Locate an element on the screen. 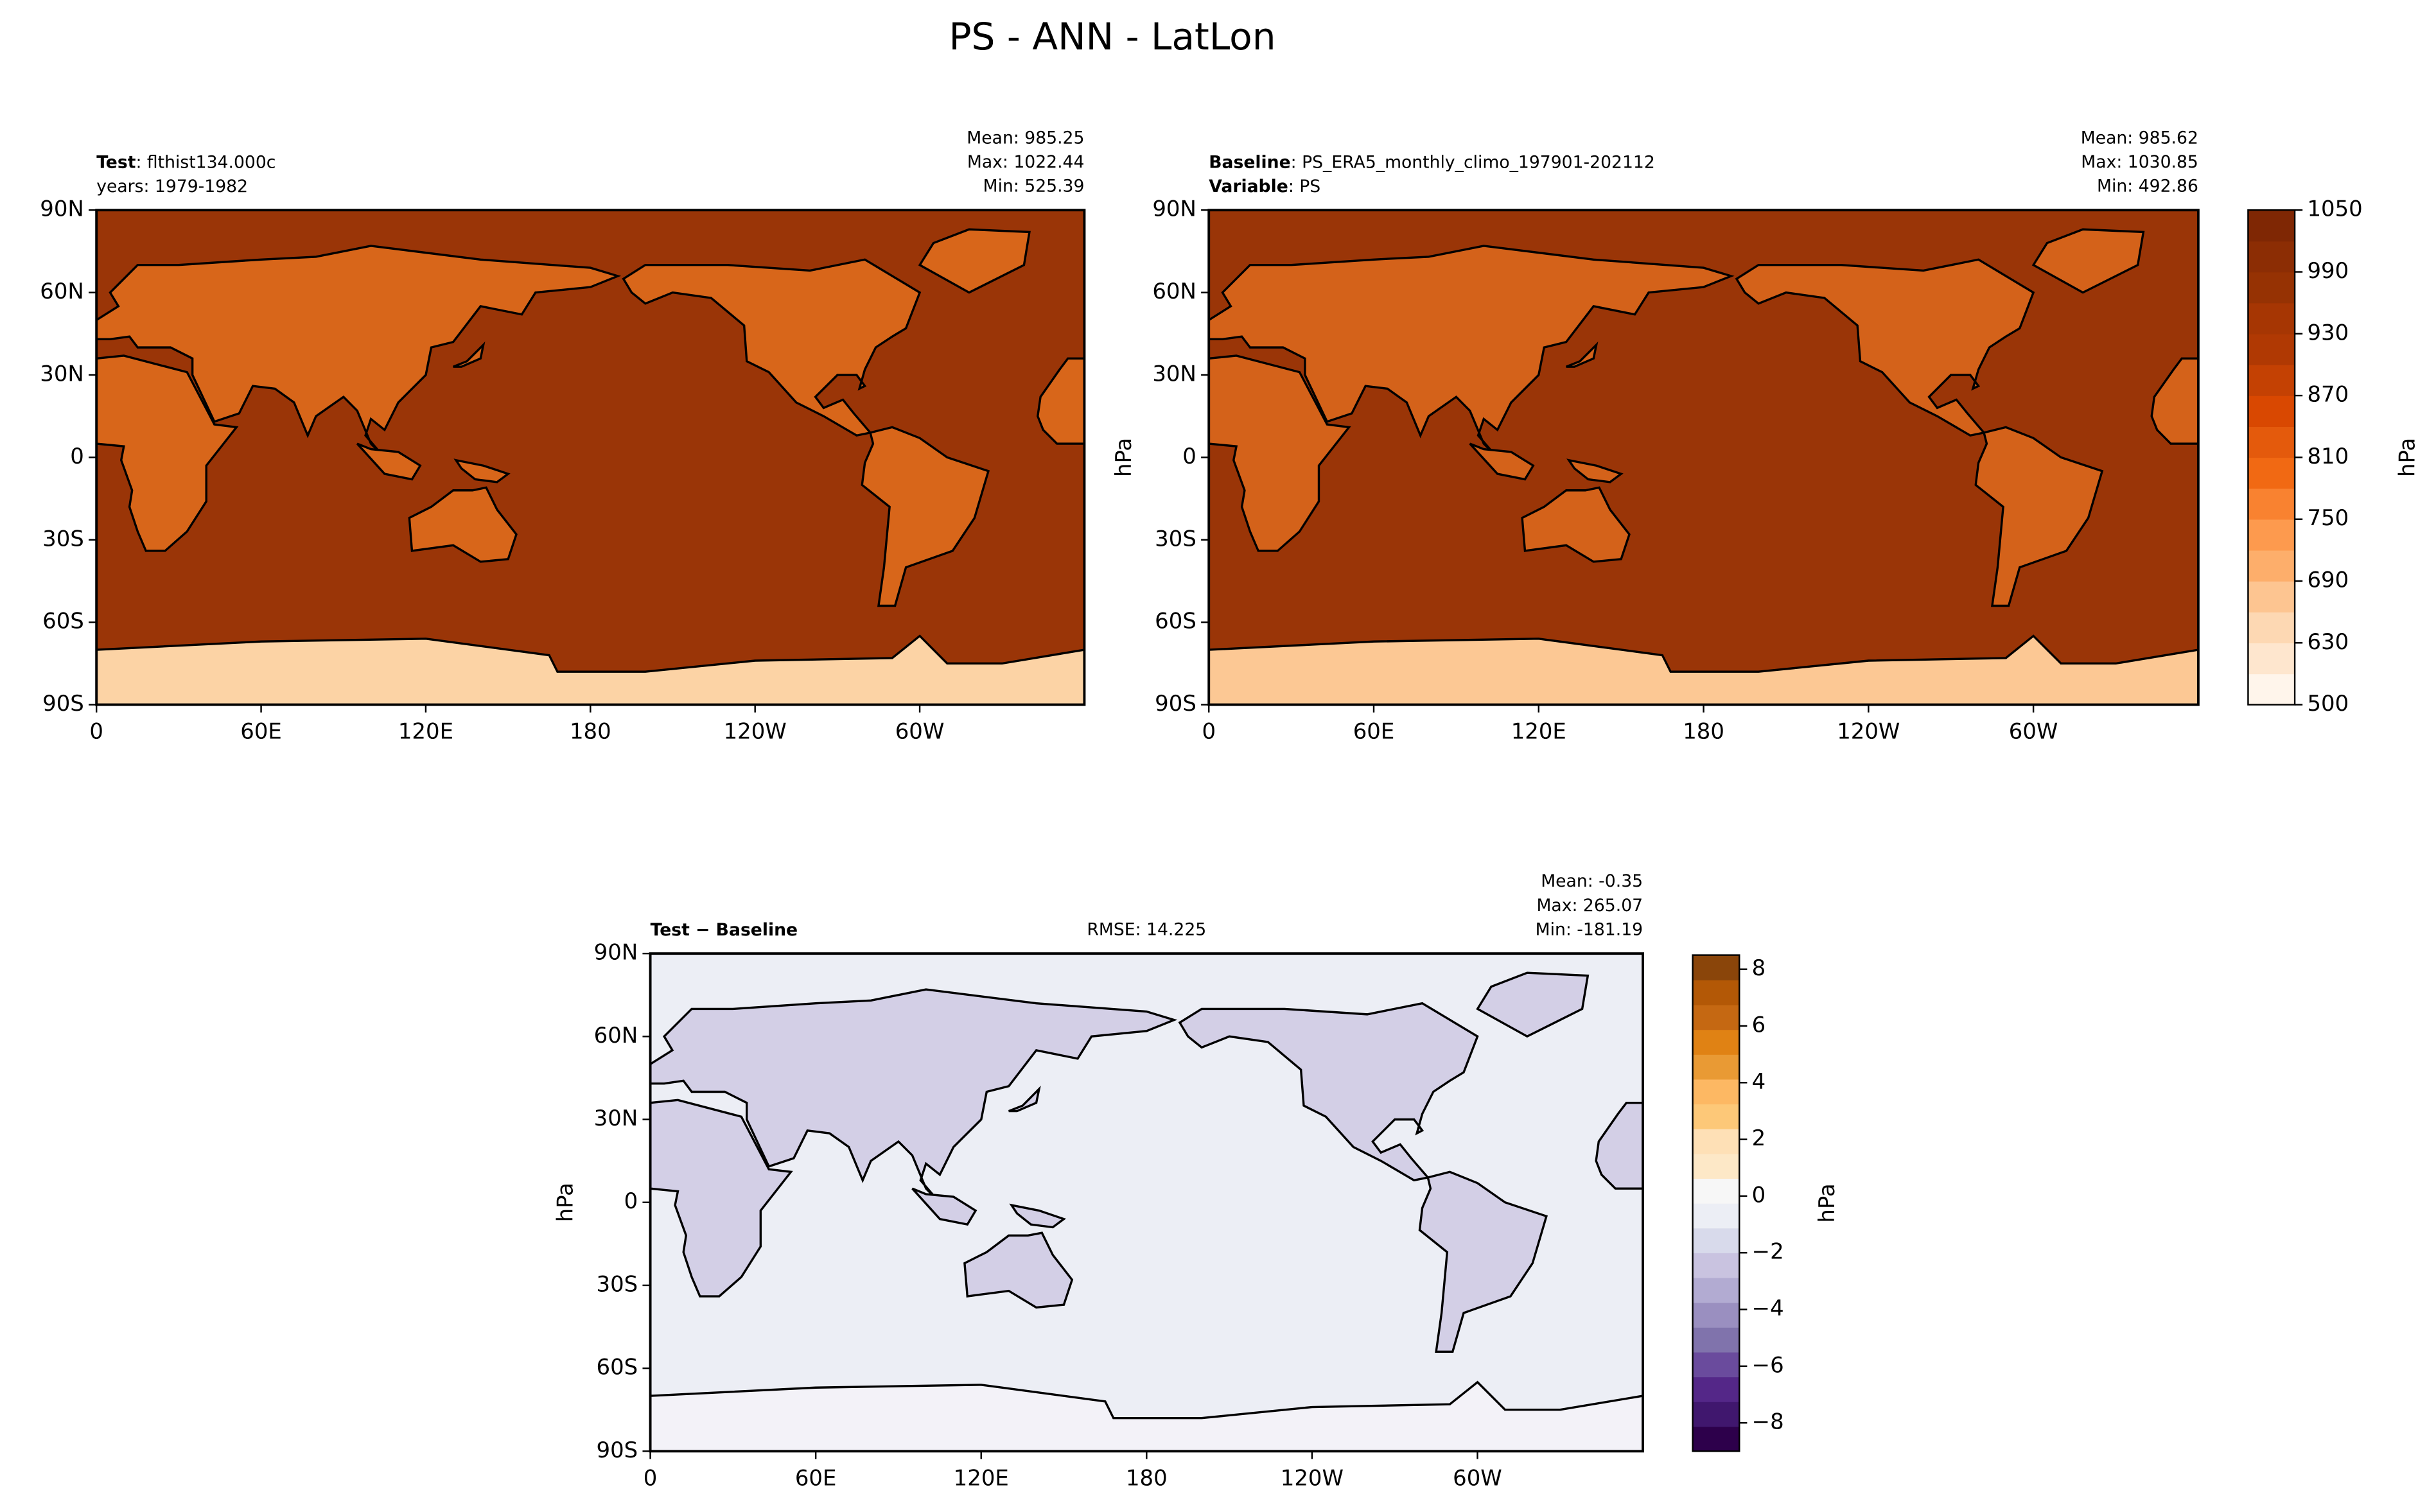  colorbar-tick-label: 2 is located at coordinates (1759, 1138).